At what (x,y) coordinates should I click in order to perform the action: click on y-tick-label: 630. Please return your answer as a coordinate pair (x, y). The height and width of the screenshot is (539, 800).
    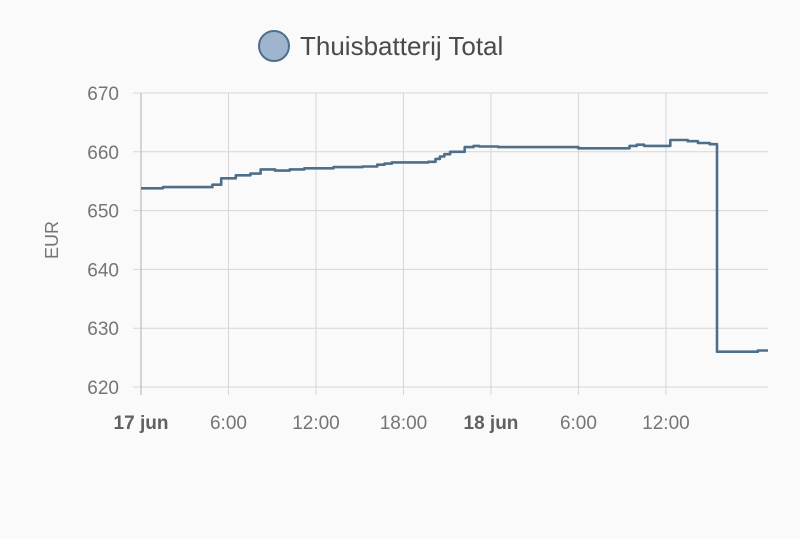
    Looking at the image, I should click on (103, 329).